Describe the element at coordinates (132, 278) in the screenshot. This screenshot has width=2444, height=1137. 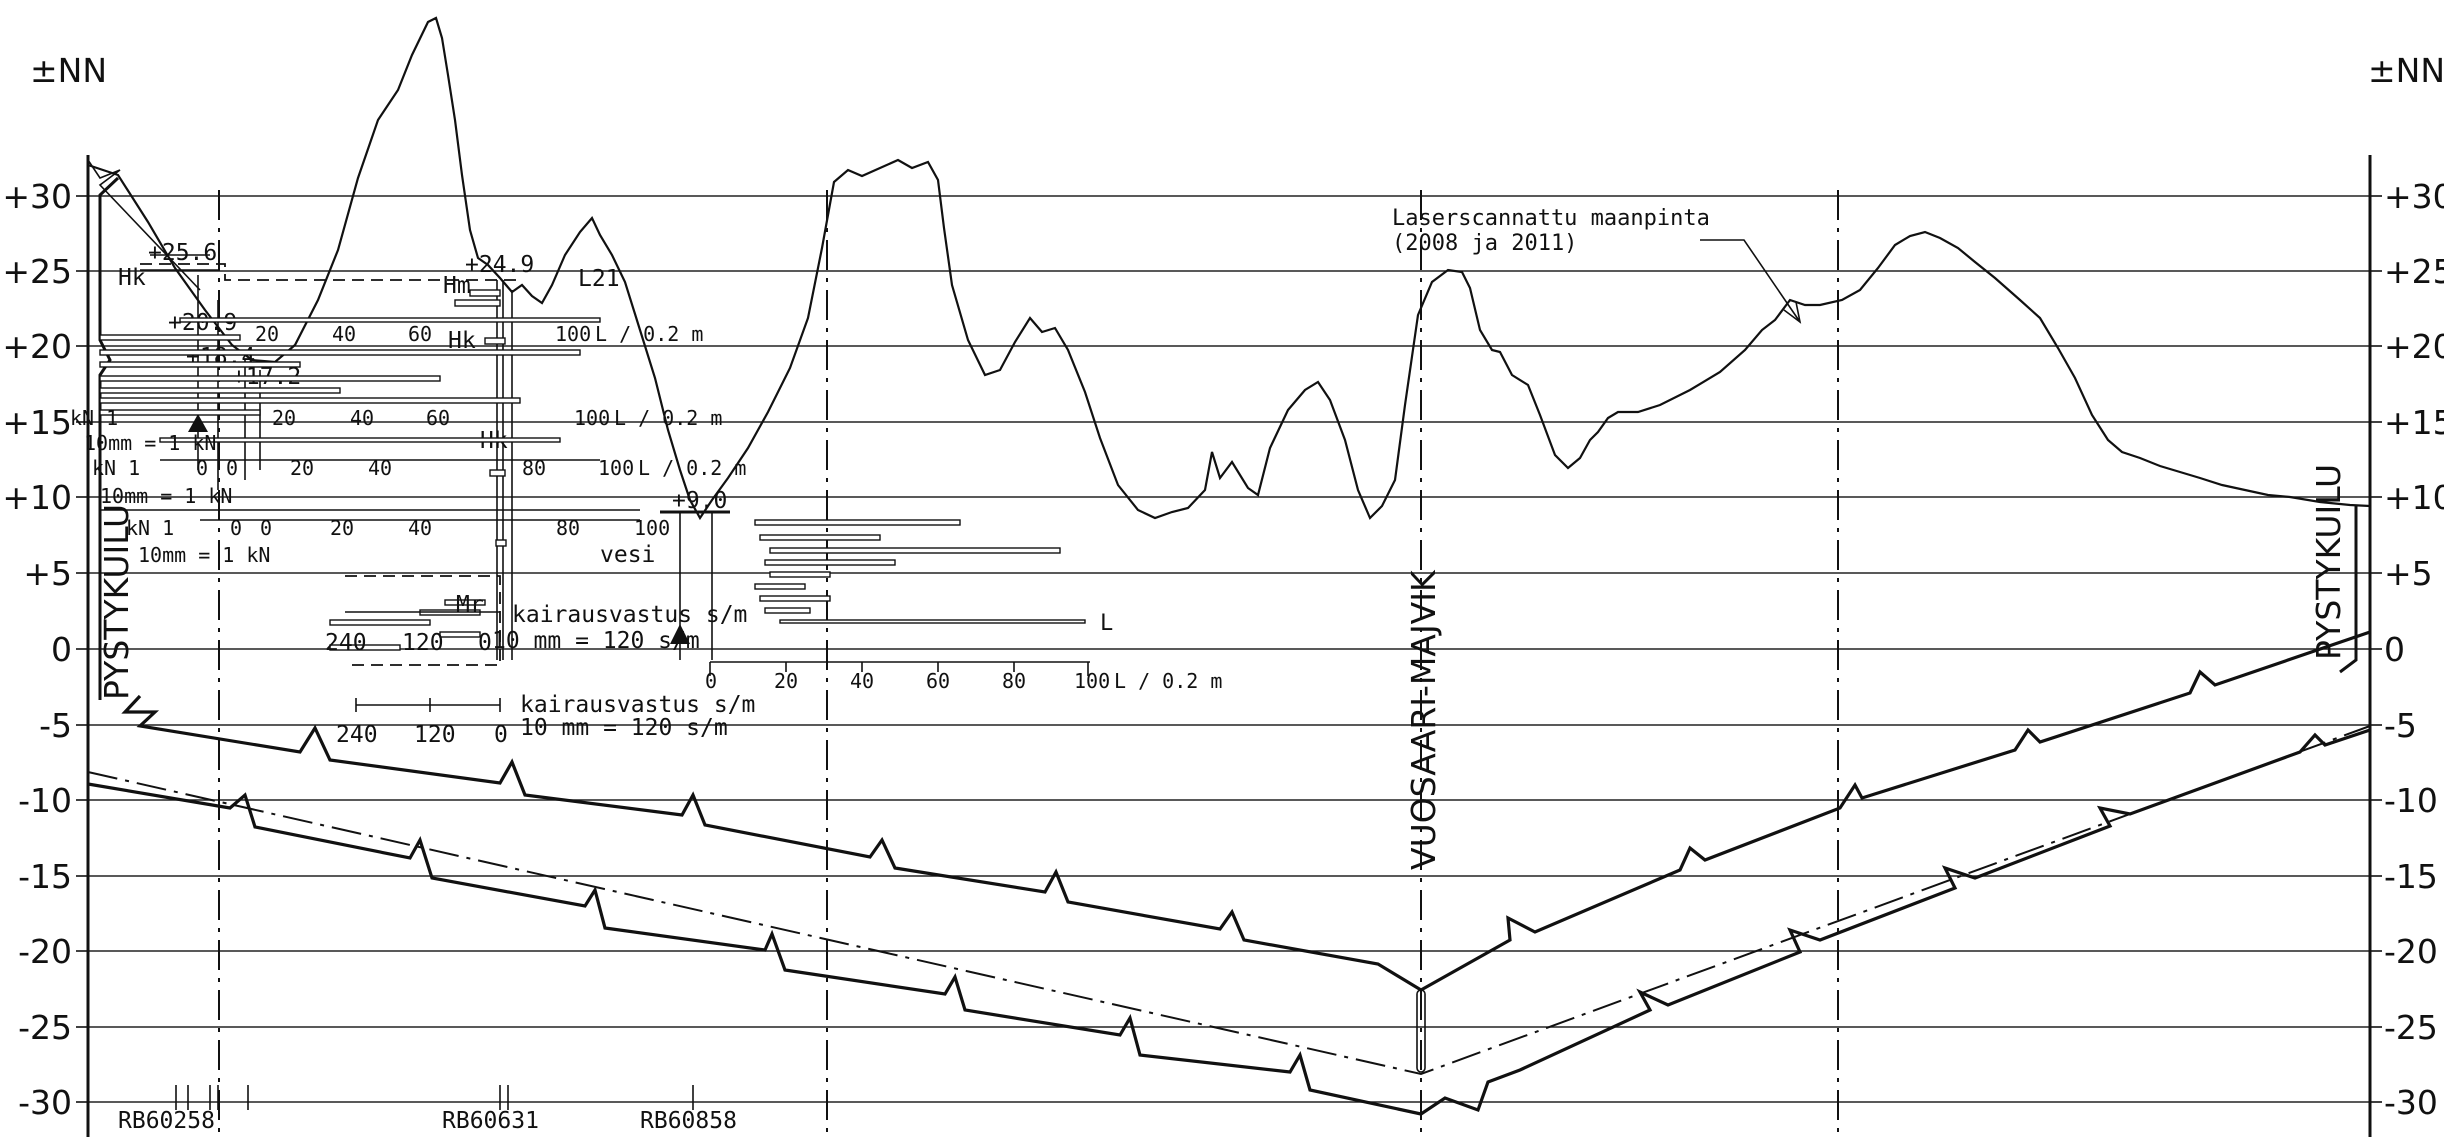
I see `annot-hk: Hk` at that location.